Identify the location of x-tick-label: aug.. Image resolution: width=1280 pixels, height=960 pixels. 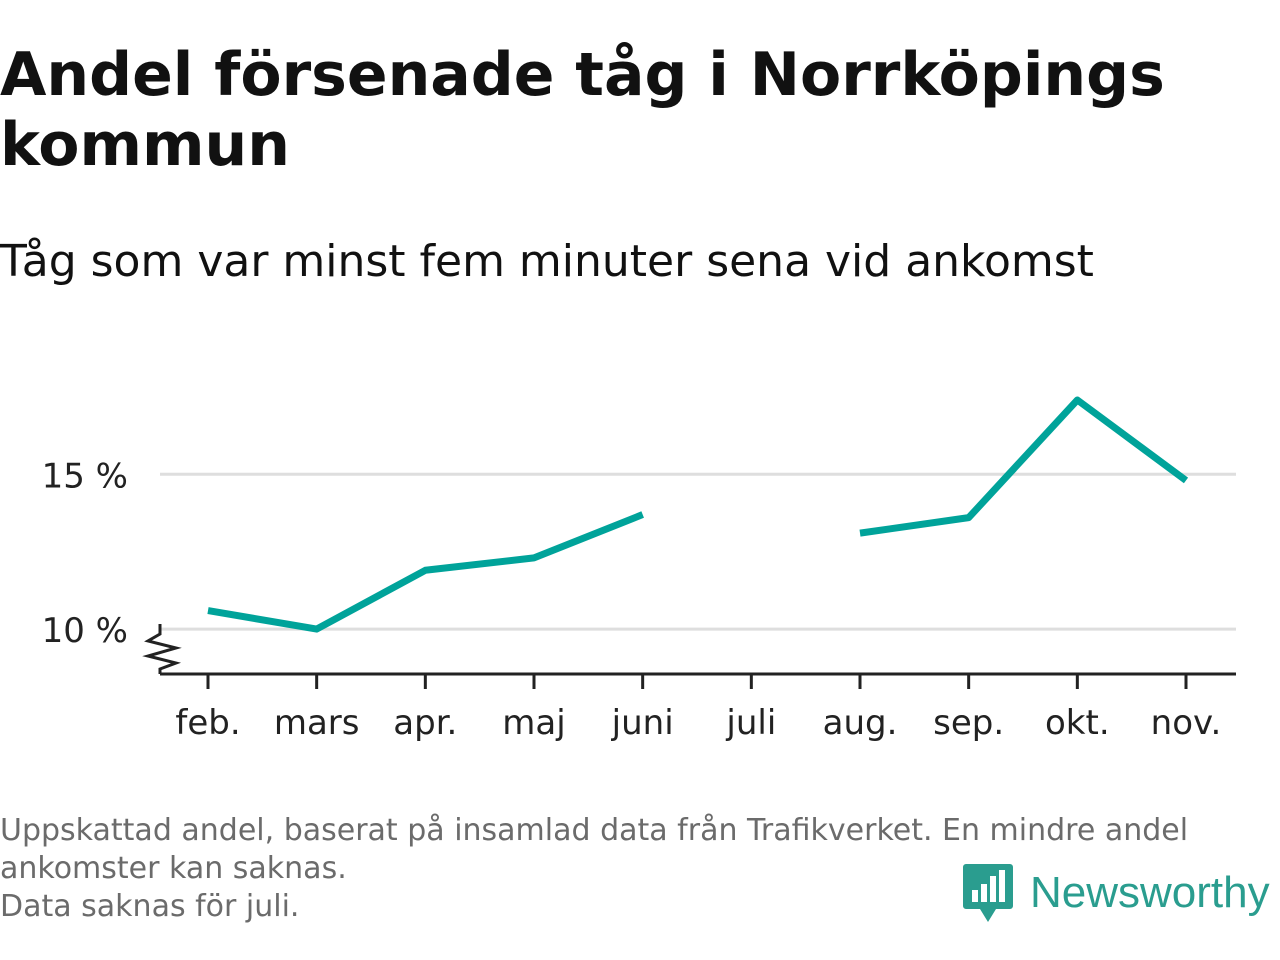
(860, 723).